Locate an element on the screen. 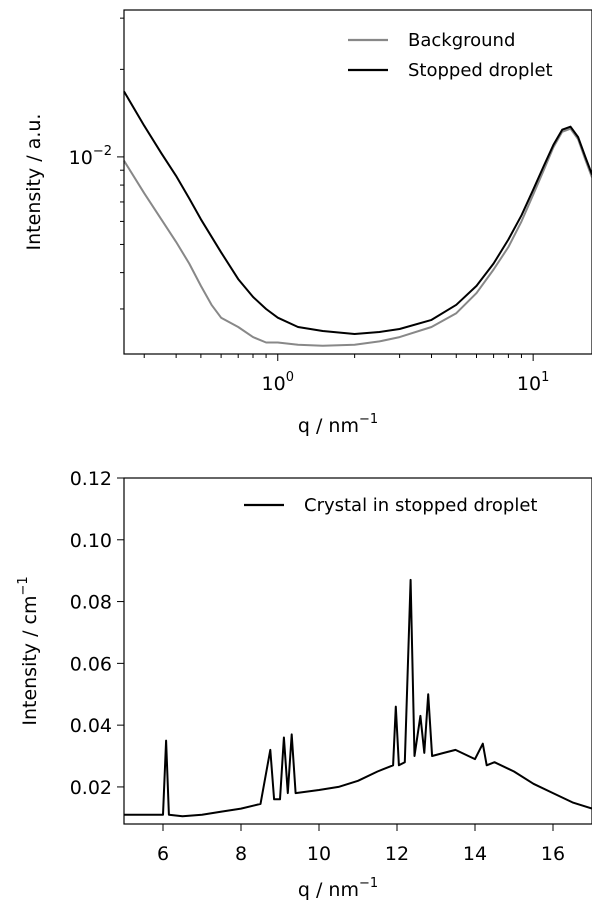  y-tick-label: 10−2 is located at coordinates (90, 156).